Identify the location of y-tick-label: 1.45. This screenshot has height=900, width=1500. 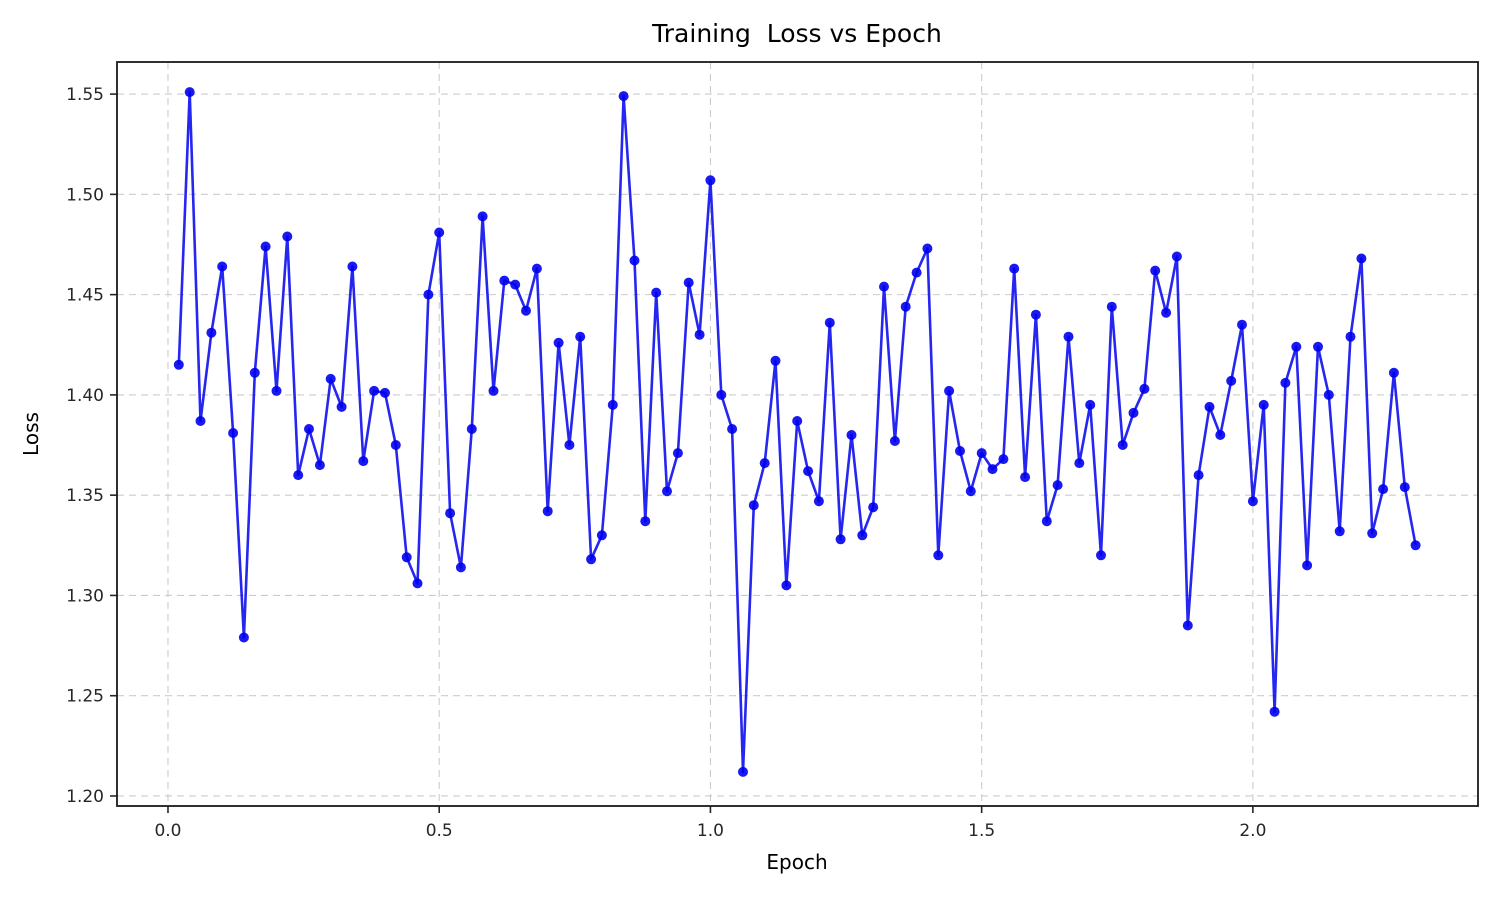
(85, 296).